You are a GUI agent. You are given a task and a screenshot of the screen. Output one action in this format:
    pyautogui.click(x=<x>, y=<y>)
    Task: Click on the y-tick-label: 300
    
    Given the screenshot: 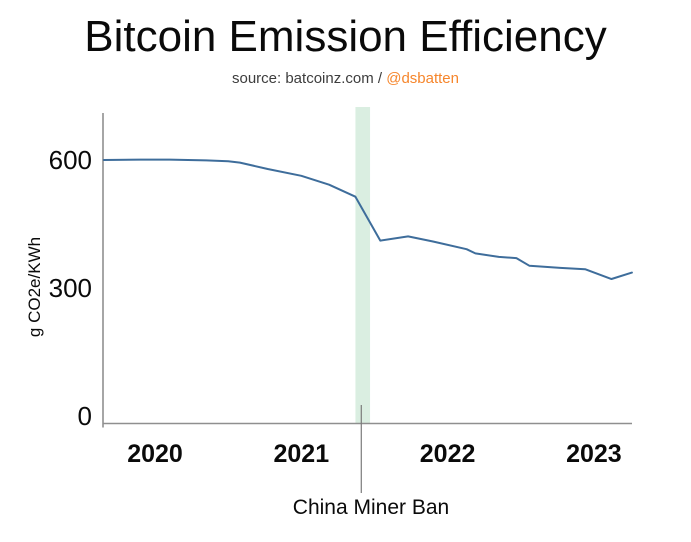 What is the action you would take?
    pyautogui.click(x=70, y=288)
    